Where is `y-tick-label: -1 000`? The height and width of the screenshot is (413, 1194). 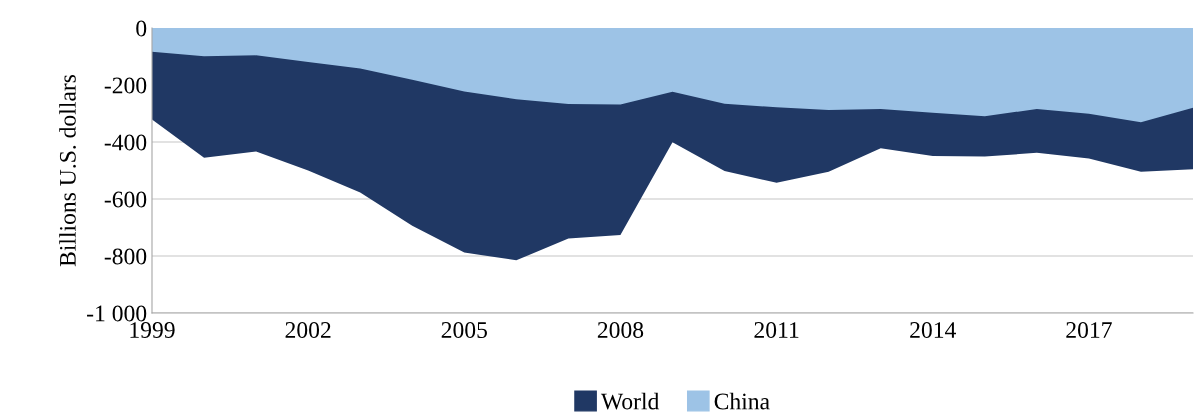 y-tick-label: -1 000 is located at coordinates (117, 313).